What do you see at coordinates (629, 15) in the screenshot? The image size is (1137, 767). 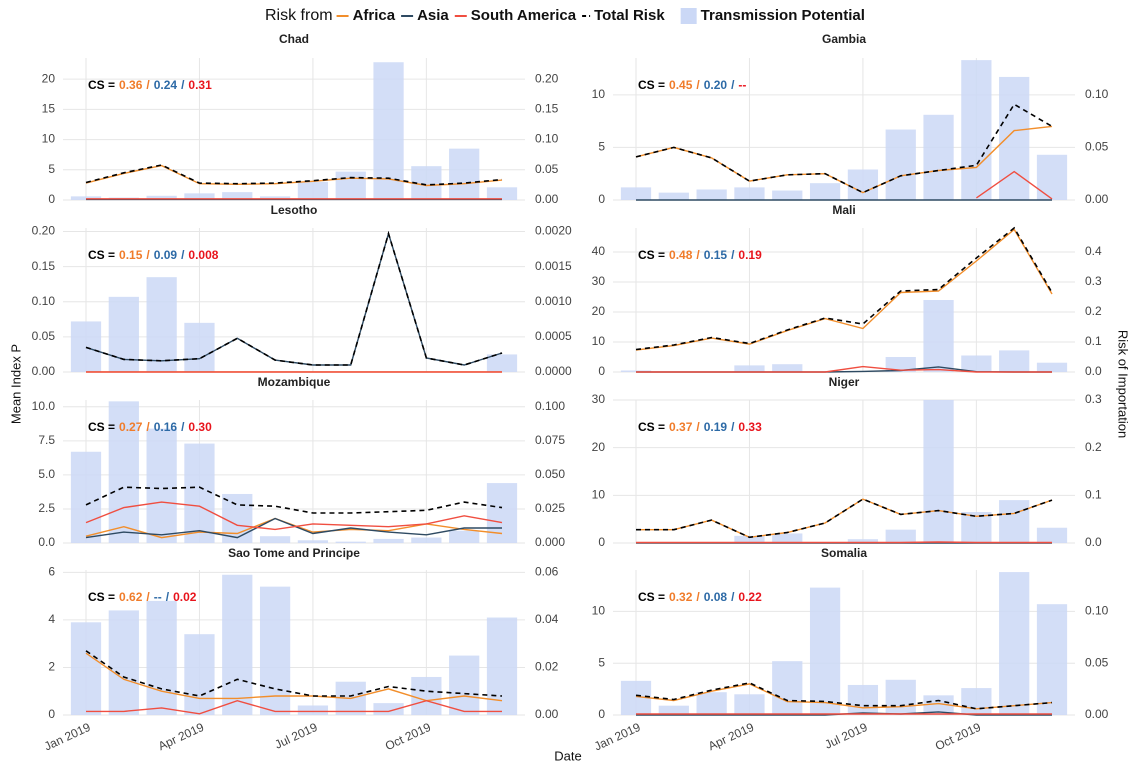 I see `legend-label: Total Risk` at bounding box center [629, 15].